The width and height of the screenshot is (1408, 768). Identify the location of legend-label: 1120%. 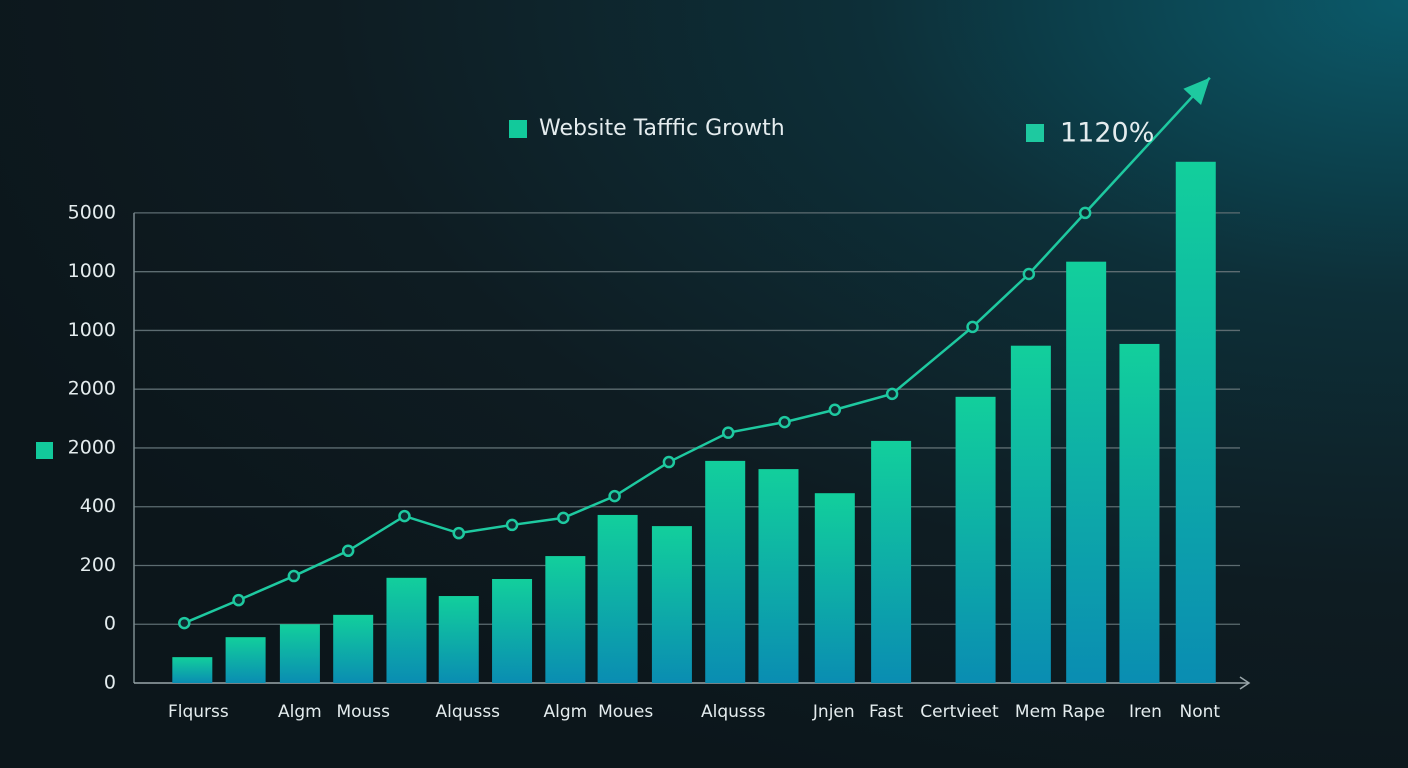
(1107, 133).